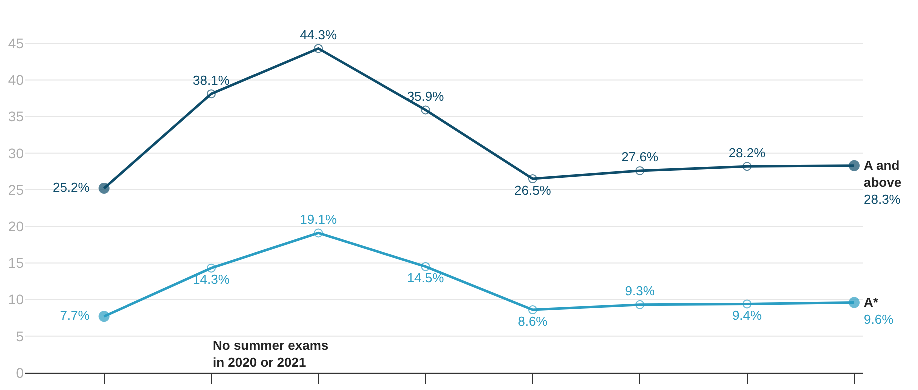  What do you see at coordinates (16, 226) in the screenshot?
I see `y-tick-label: 20` at bounding box center [16, 226].